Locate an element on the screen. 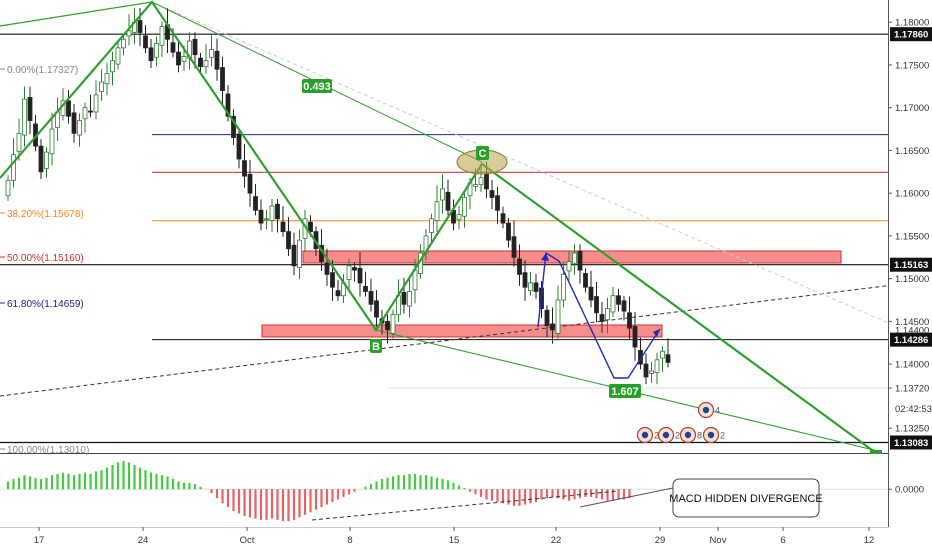 The image size is (932, 550). macd-divergence-line is located at coordinates (465, 505).